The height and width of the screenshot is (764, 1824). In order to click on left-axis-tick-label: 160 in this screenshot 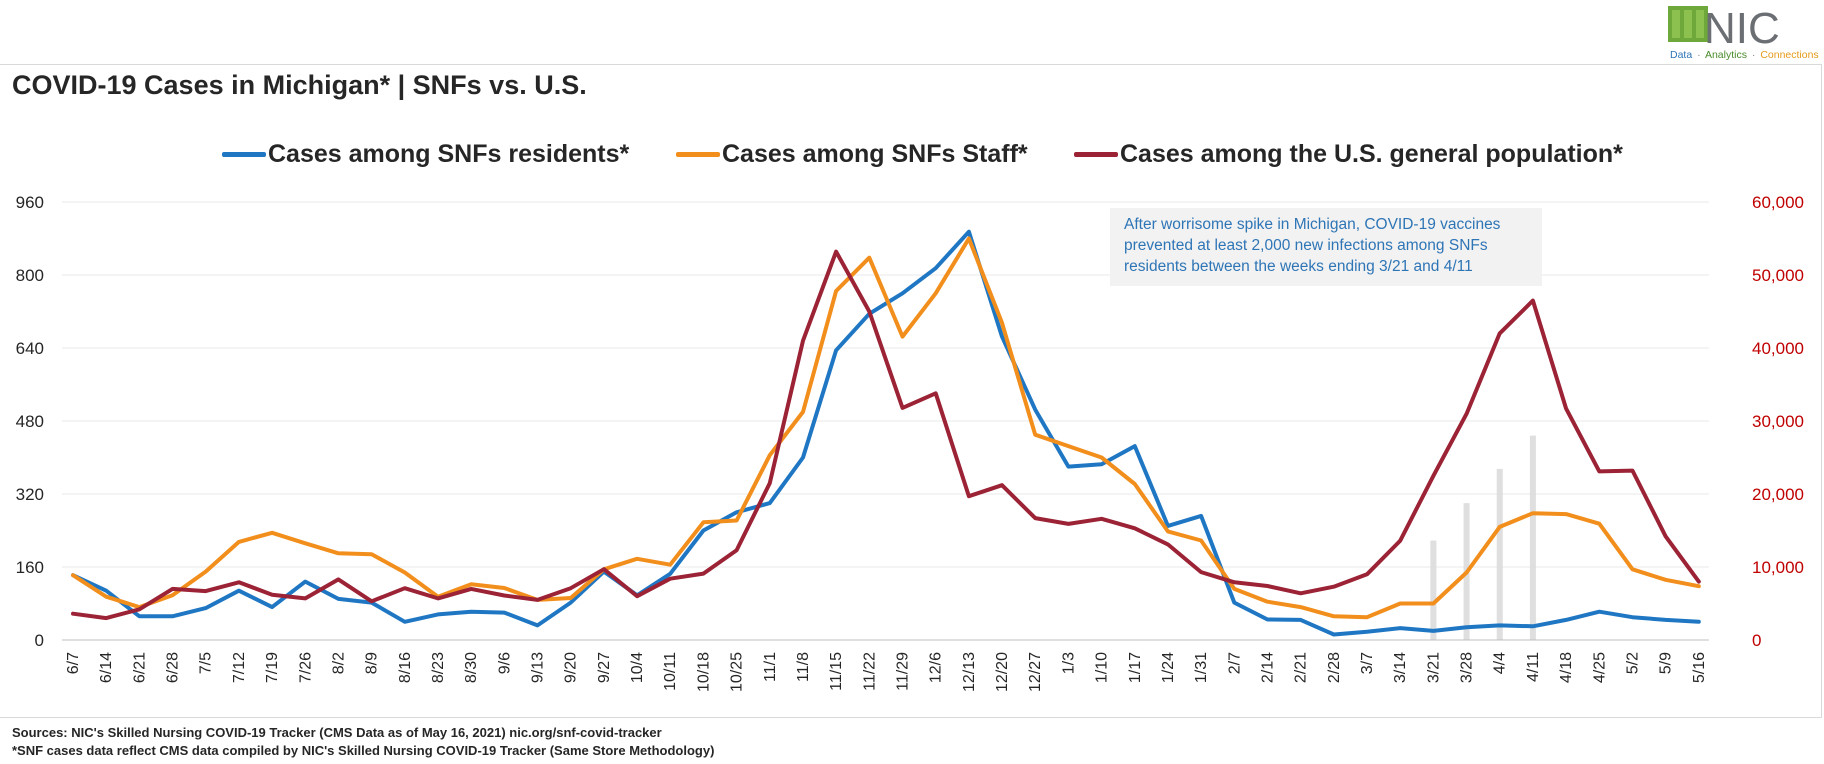, I will do `click(30, 567)`.